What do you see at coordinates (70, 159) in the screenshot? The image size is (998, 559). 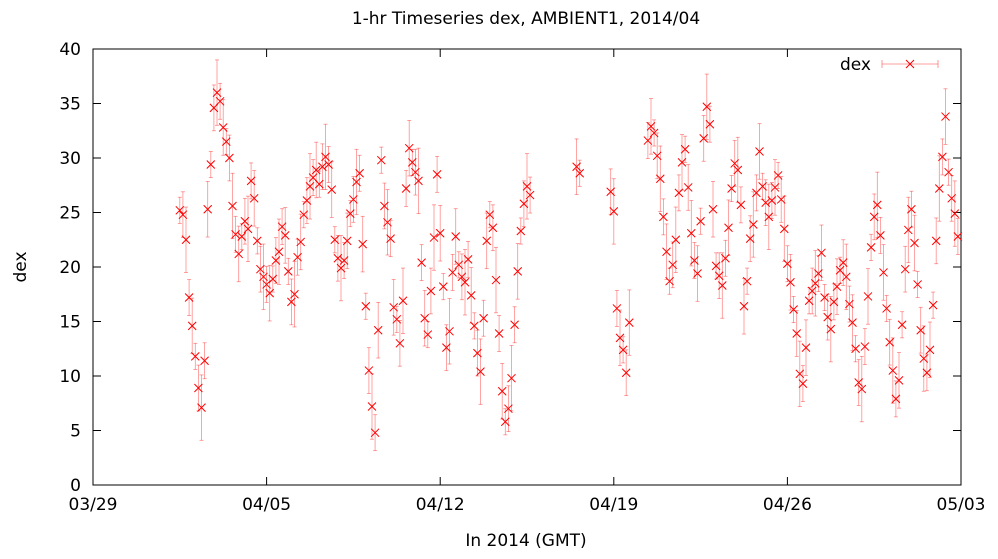 I see `y-tick-label: 30` at bounding box center [70, 159].